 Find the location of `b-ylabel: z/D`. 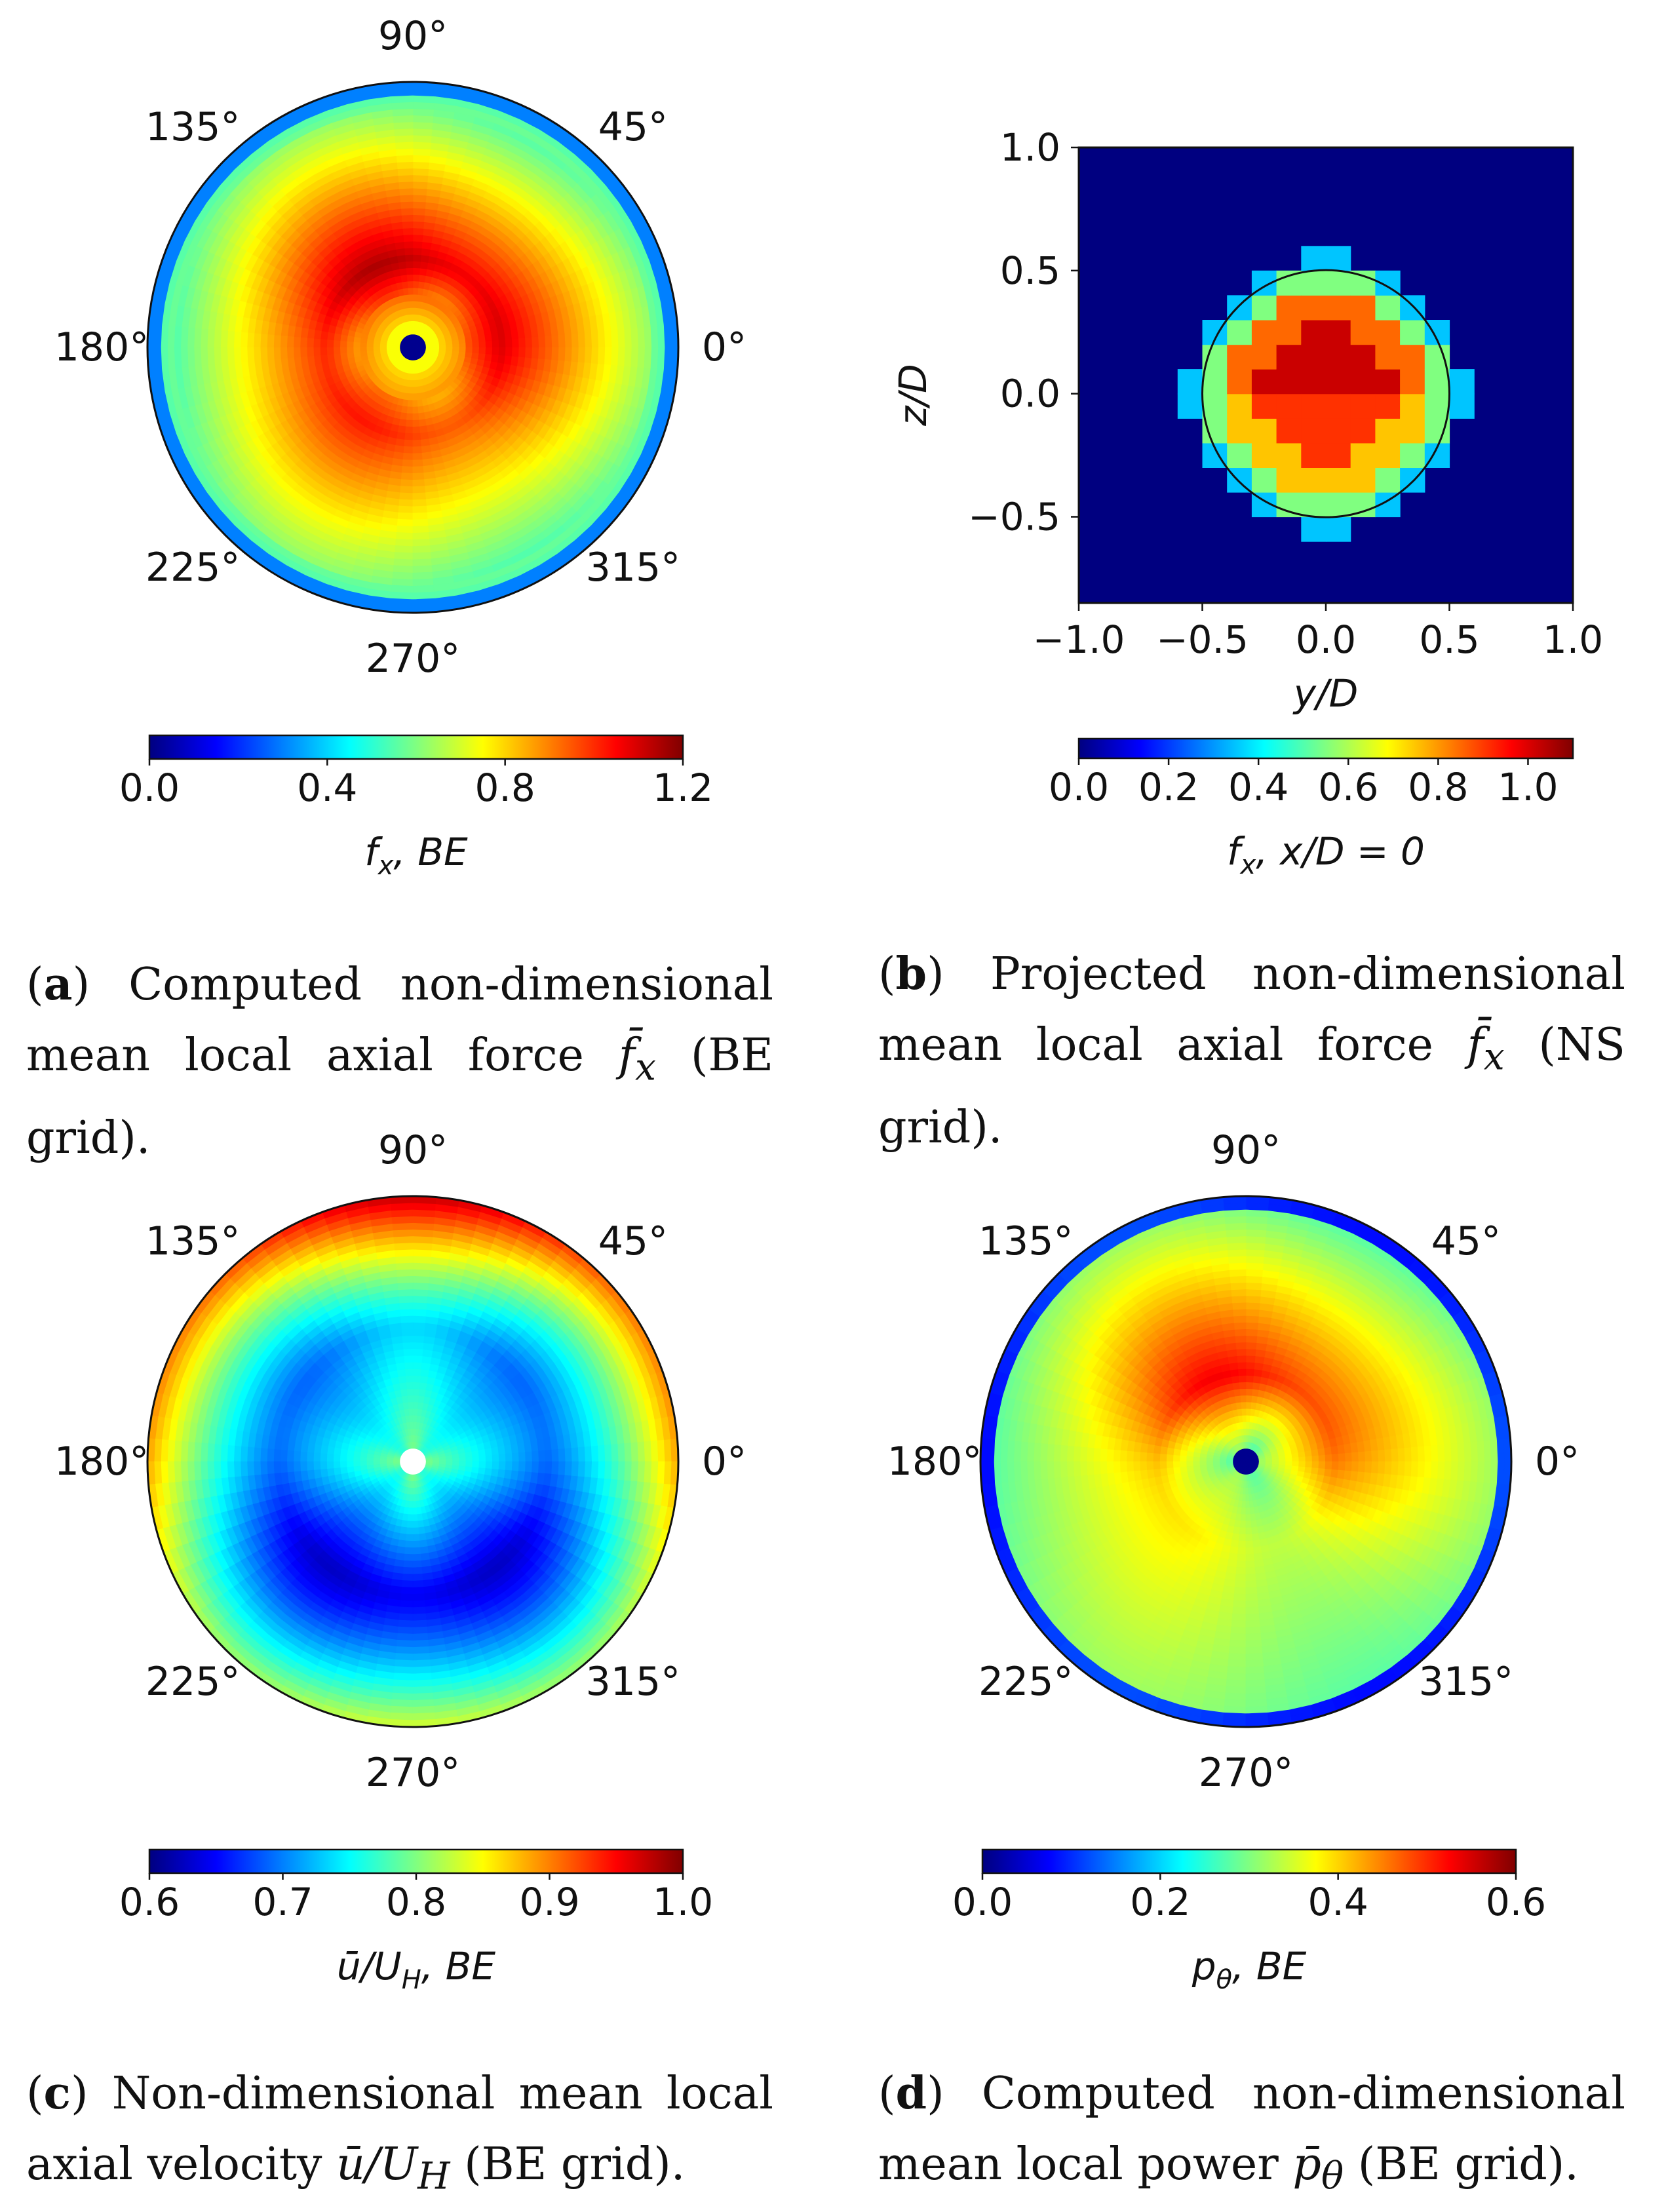

b-ylabel: z/D is located at coordinates (913, 395).